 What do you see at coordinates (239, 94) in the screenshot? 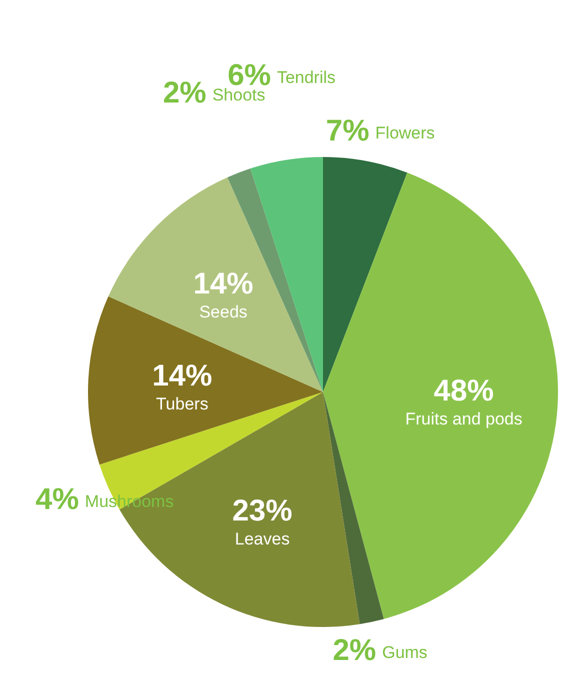
I see `slice-label: Shoots` at bounding box center [239, 94].